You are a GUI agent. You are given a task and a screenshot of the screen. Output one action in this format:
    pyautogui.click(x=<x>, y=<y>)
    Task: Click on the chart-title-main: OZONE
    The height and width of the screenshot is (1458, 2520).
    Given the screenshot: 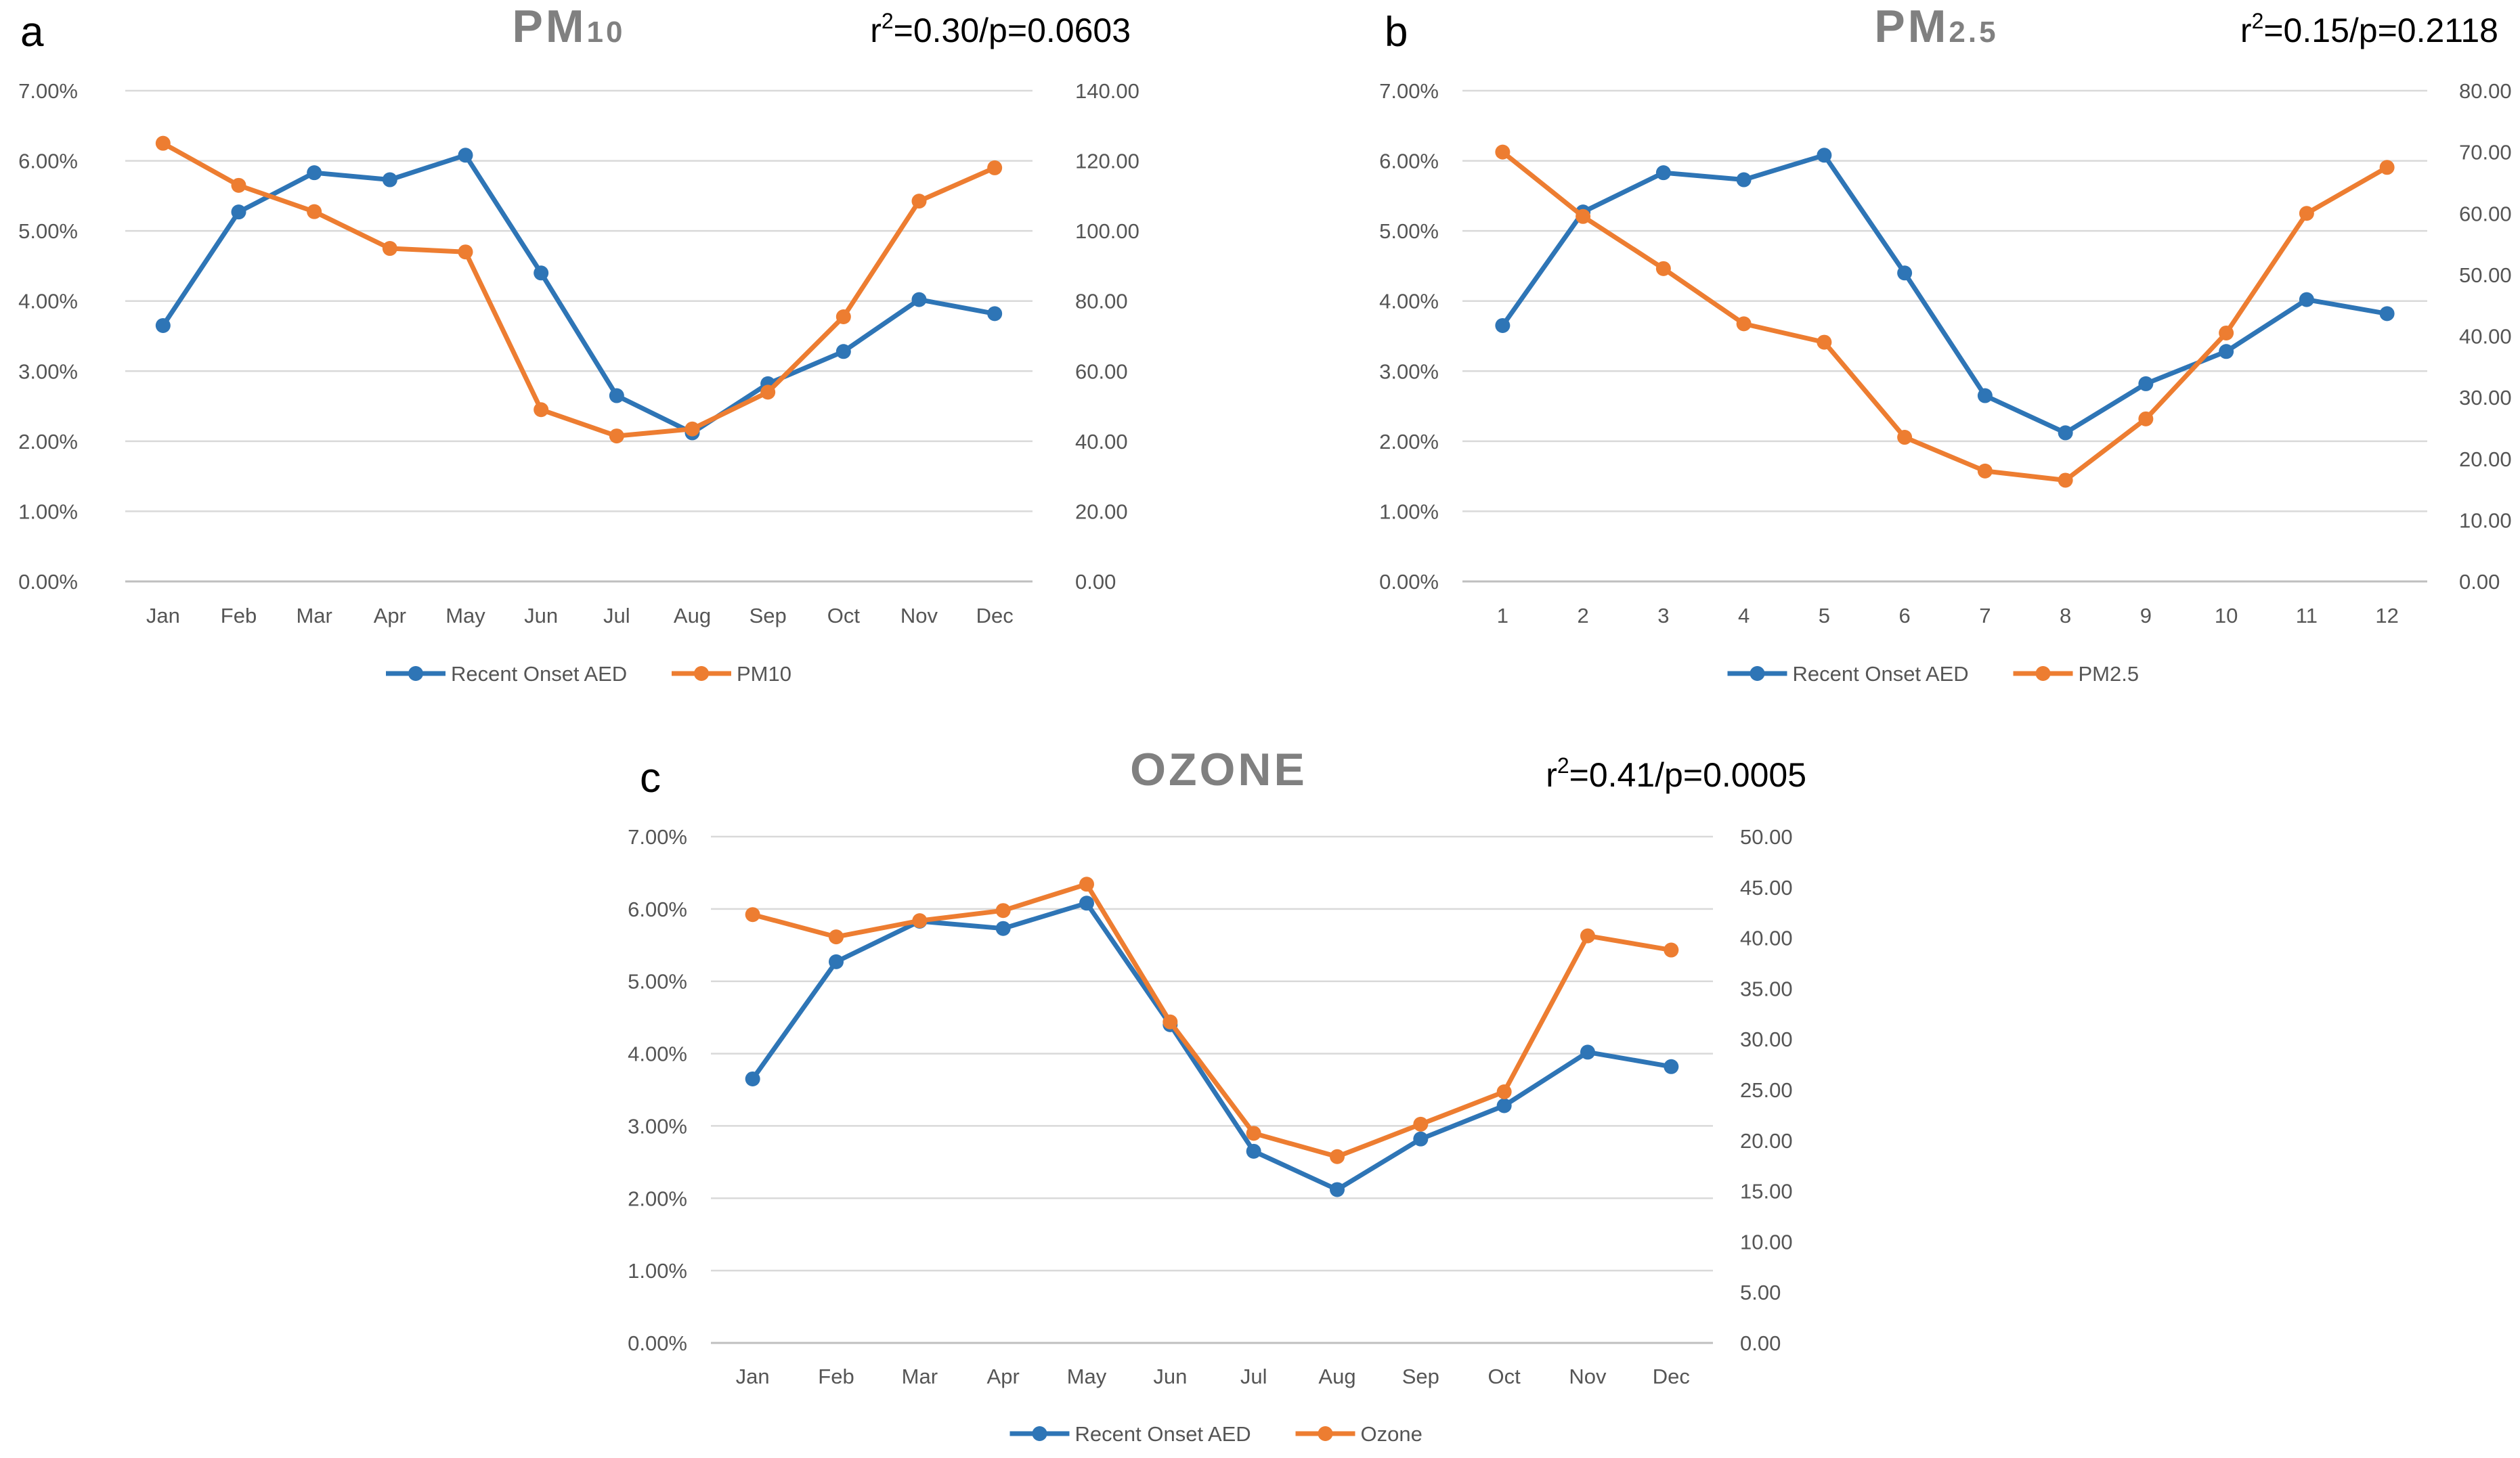 What is the action you would take?
    pyautogui.click(x=1219, y=769)
    